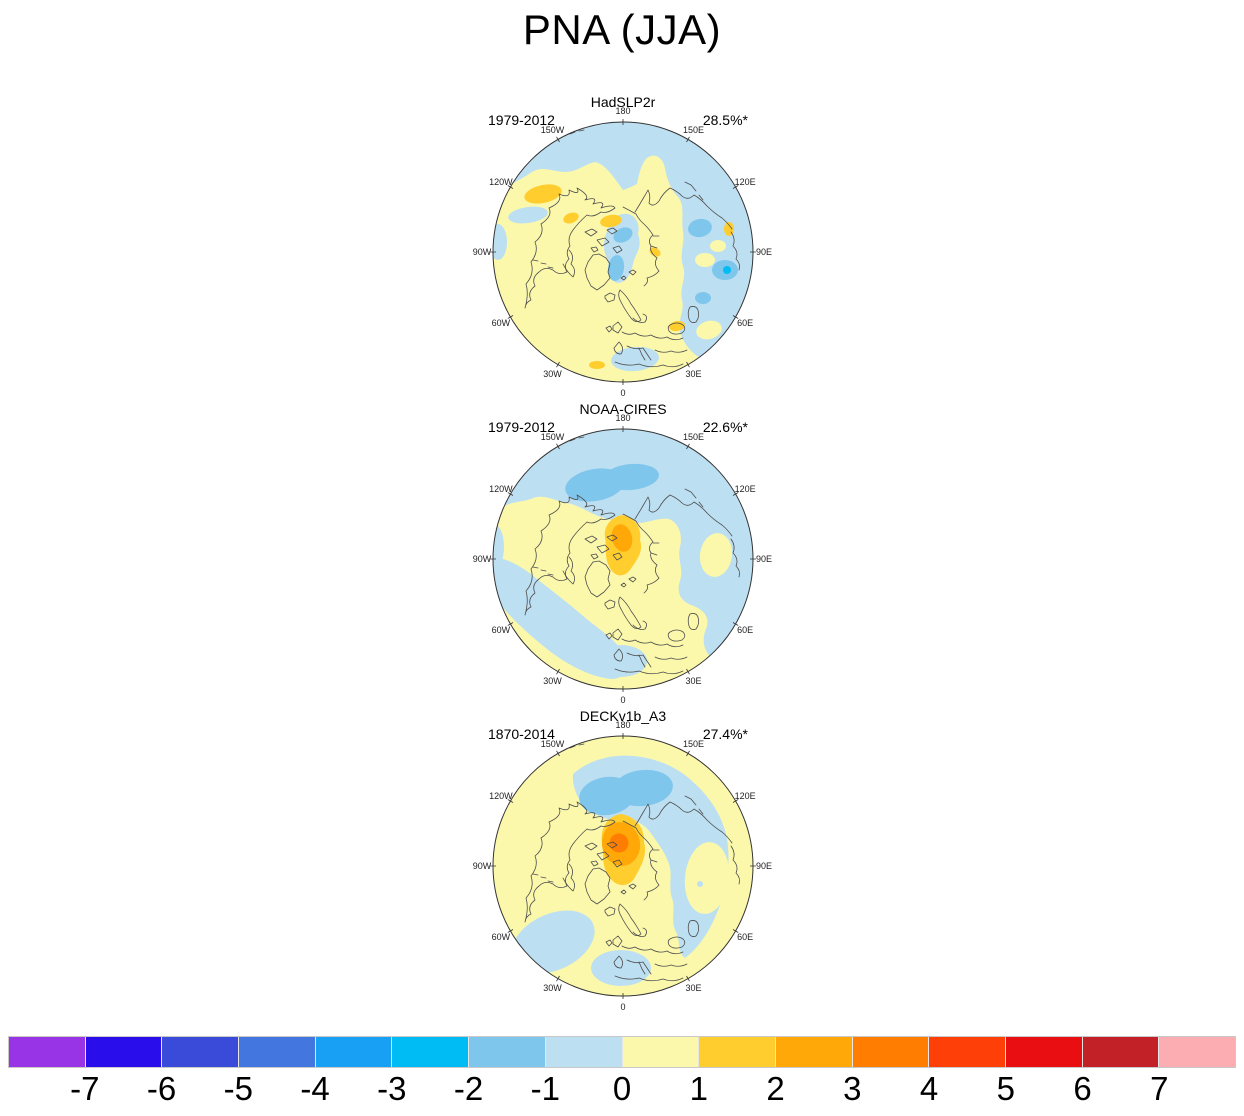  Describe the element at coordinates (623, 716) in the screenshot. I see `panel-title: DECKv1b_A3` at that location.